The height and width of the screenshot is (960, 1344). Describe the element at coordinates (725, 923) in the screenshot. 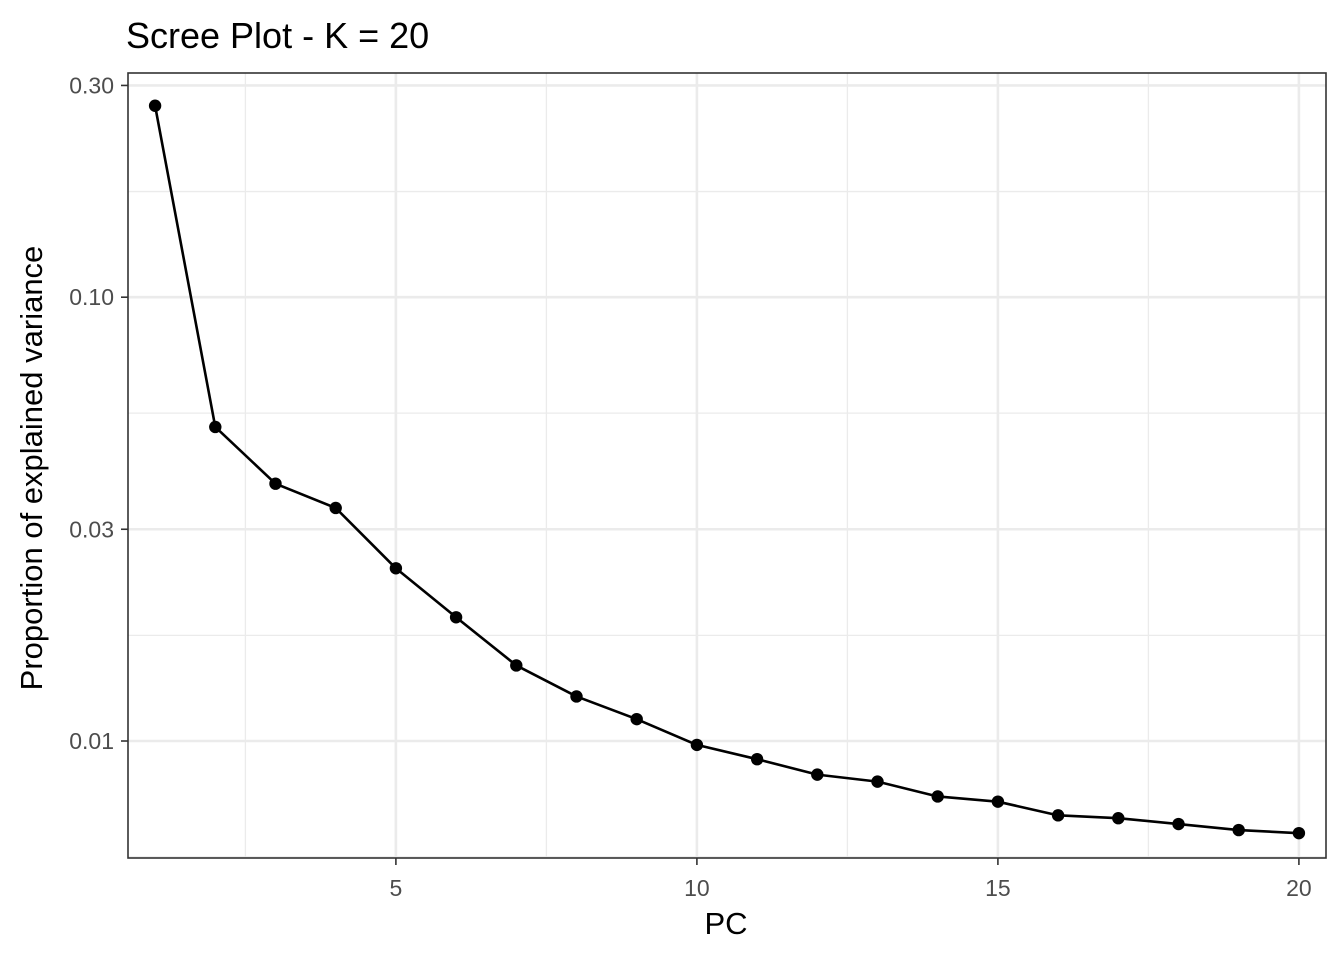

I see `x-axis-label: PC` at that location.